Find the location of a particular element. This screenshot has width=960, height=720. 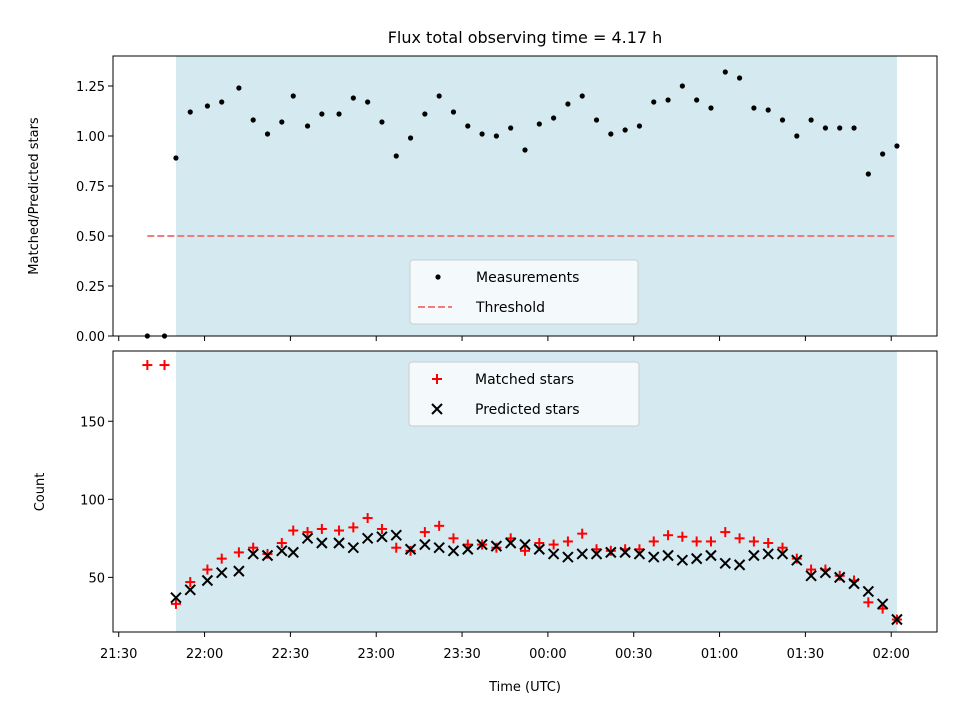

x-tick-label: 02:00 is located at coordinates (890, 654).